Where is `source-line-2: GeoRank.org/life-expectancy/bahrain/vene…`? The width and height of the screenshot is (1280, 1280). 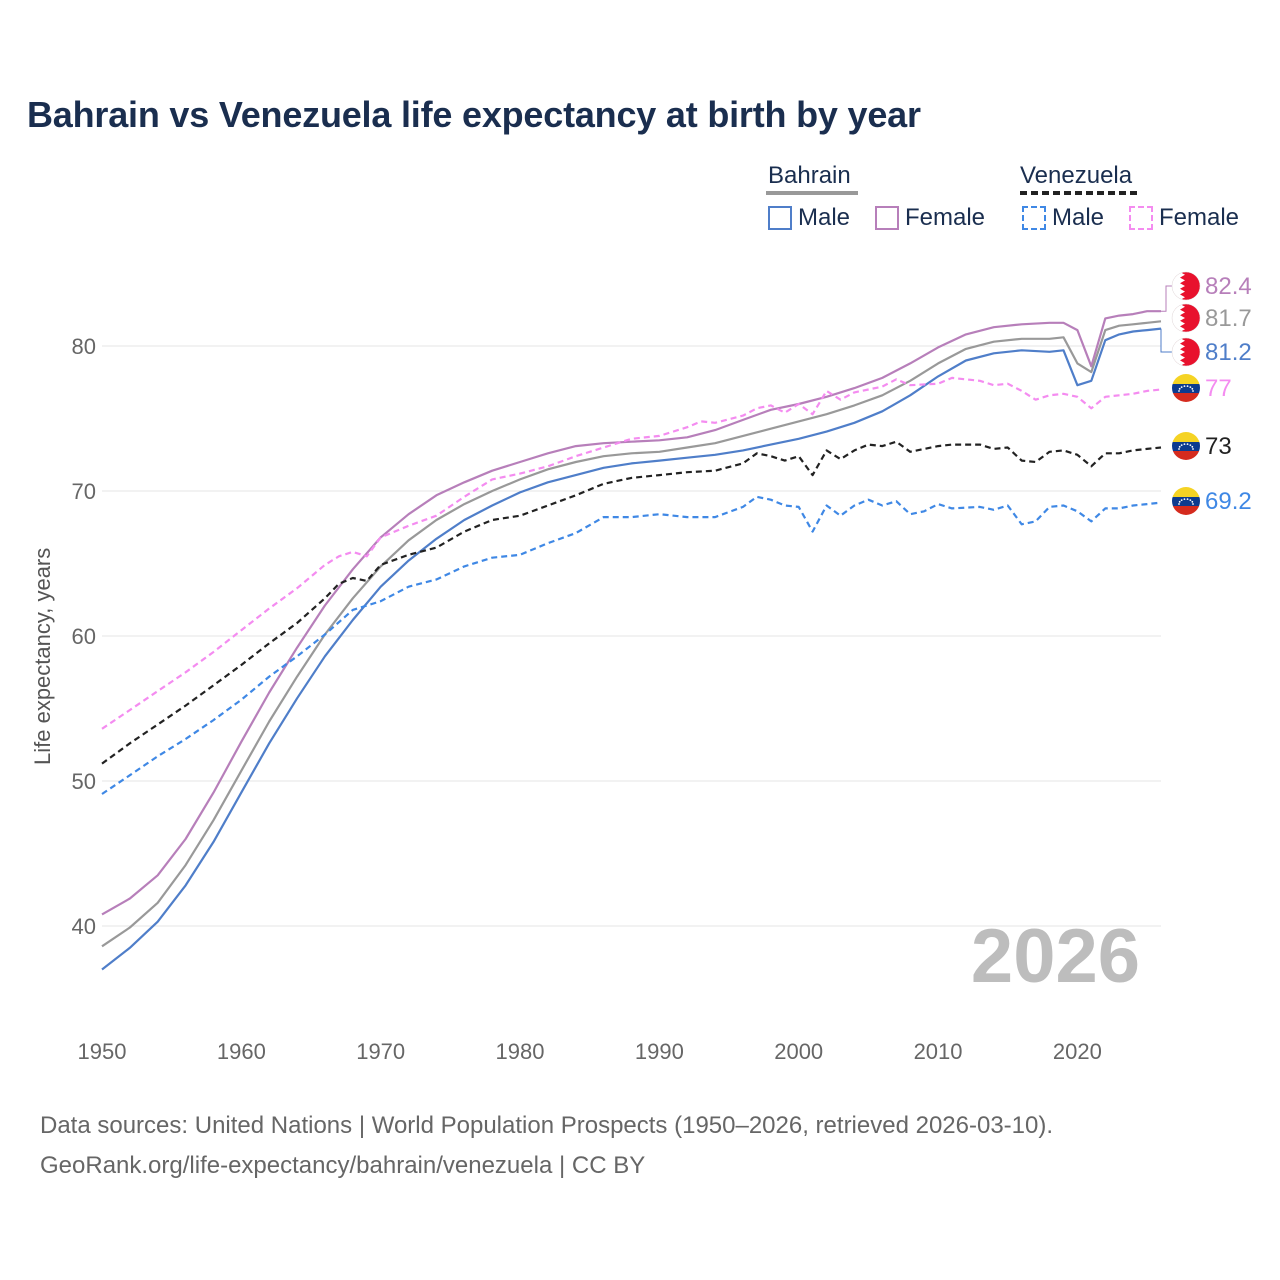 source-line-2: GeoRank.org/life-expectancy/bahrain/vene… is located at coordinates (343, 1165).